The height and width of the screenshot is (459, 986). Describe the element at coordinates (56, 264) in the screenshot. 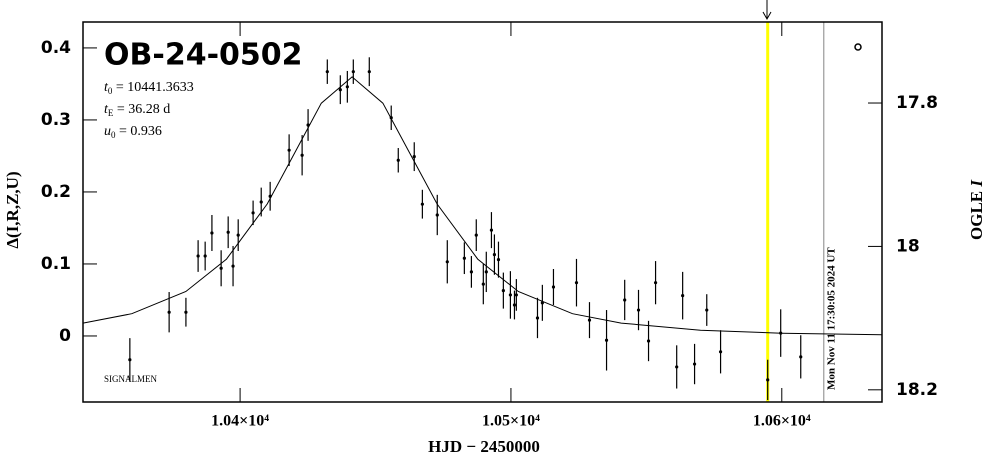

I see `y-tick-label: 0.1` at that location.